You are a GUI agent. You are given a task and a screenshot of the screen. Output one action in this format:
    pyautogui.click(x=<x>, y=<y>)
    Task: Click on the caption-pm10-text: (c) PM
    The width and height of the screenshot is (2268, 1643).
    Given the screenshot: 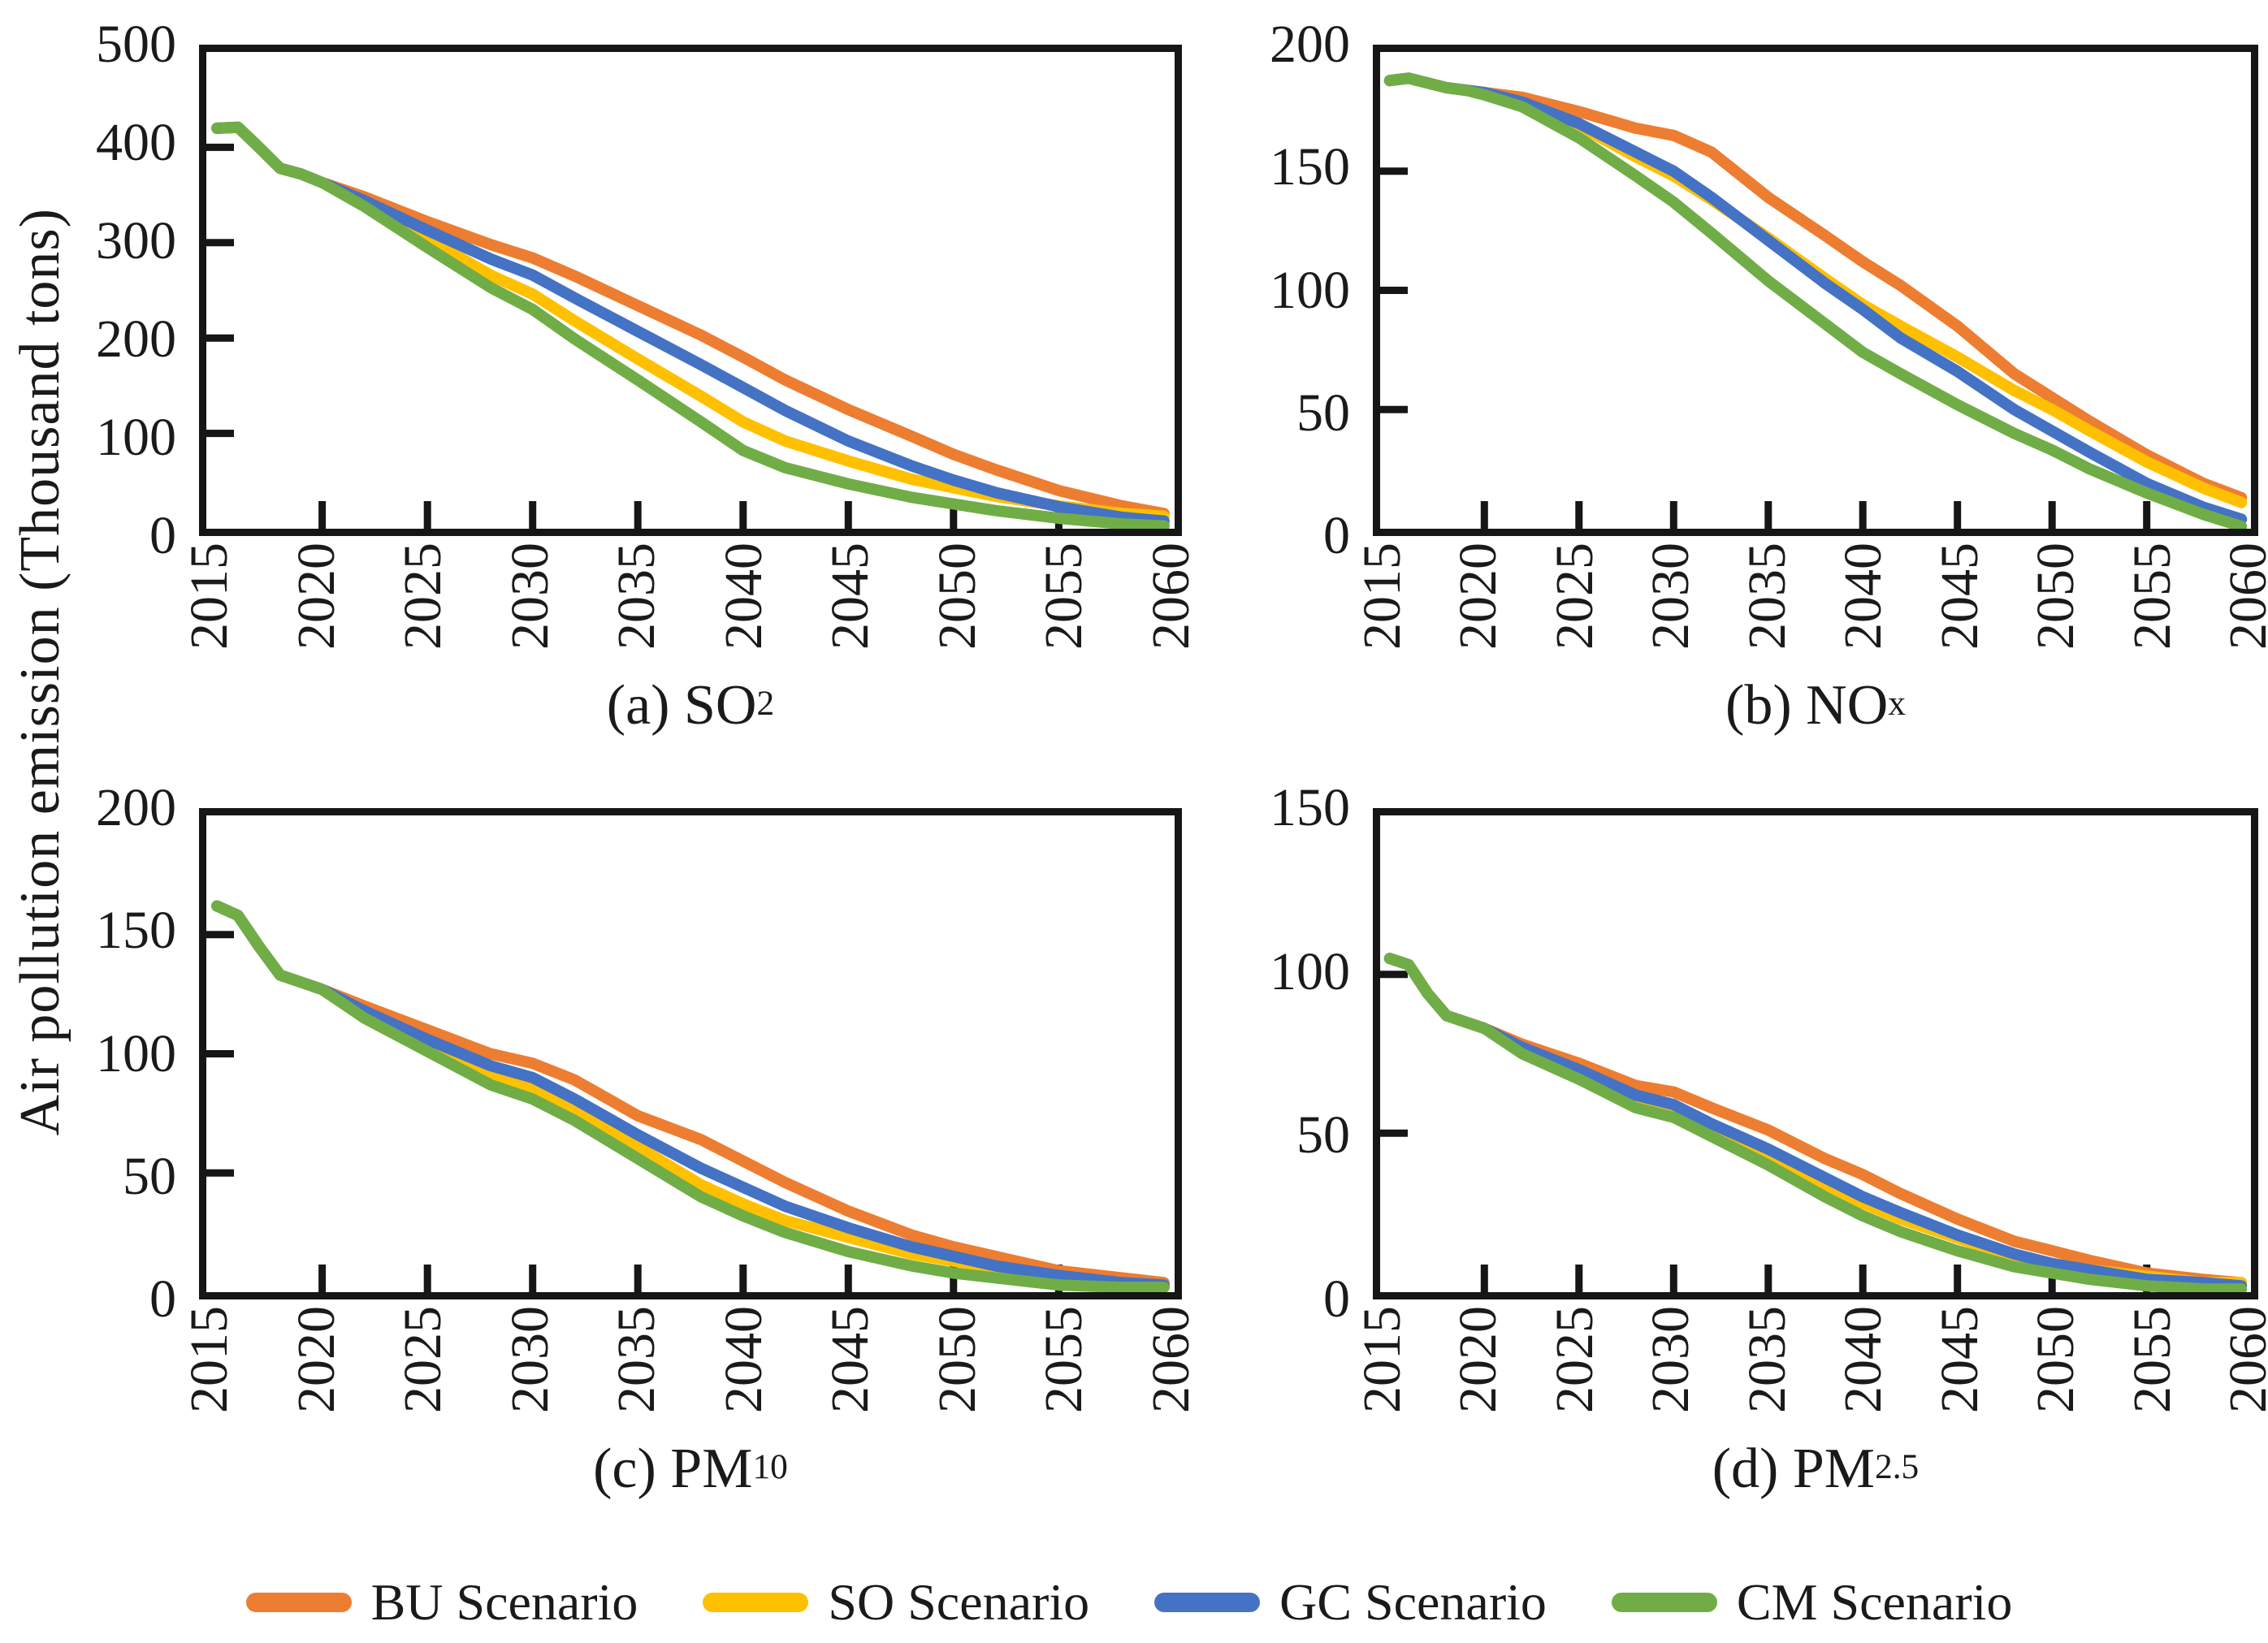 What is the action you would take?
    pyautogui.click(x=673, y=1469)
    